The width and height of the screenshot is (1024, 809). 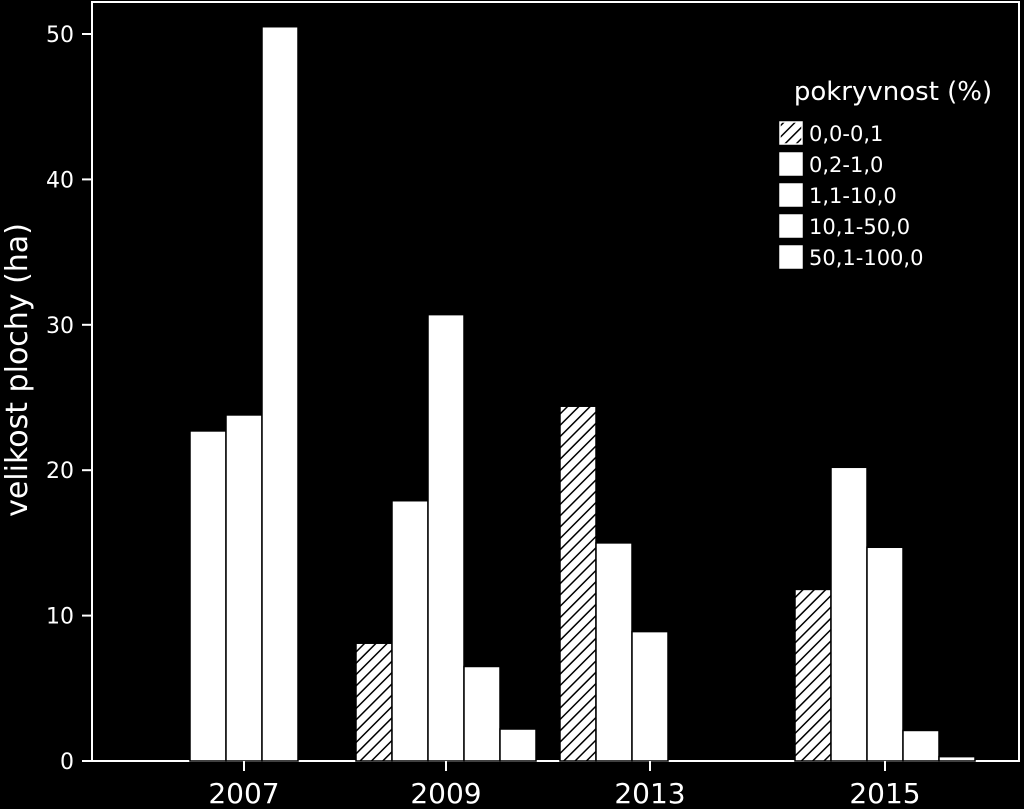 What do you see at coordinates (60, 180) in the screenshot?
I see `y-tick-label-40: 40` at bounding box center [60, 180].